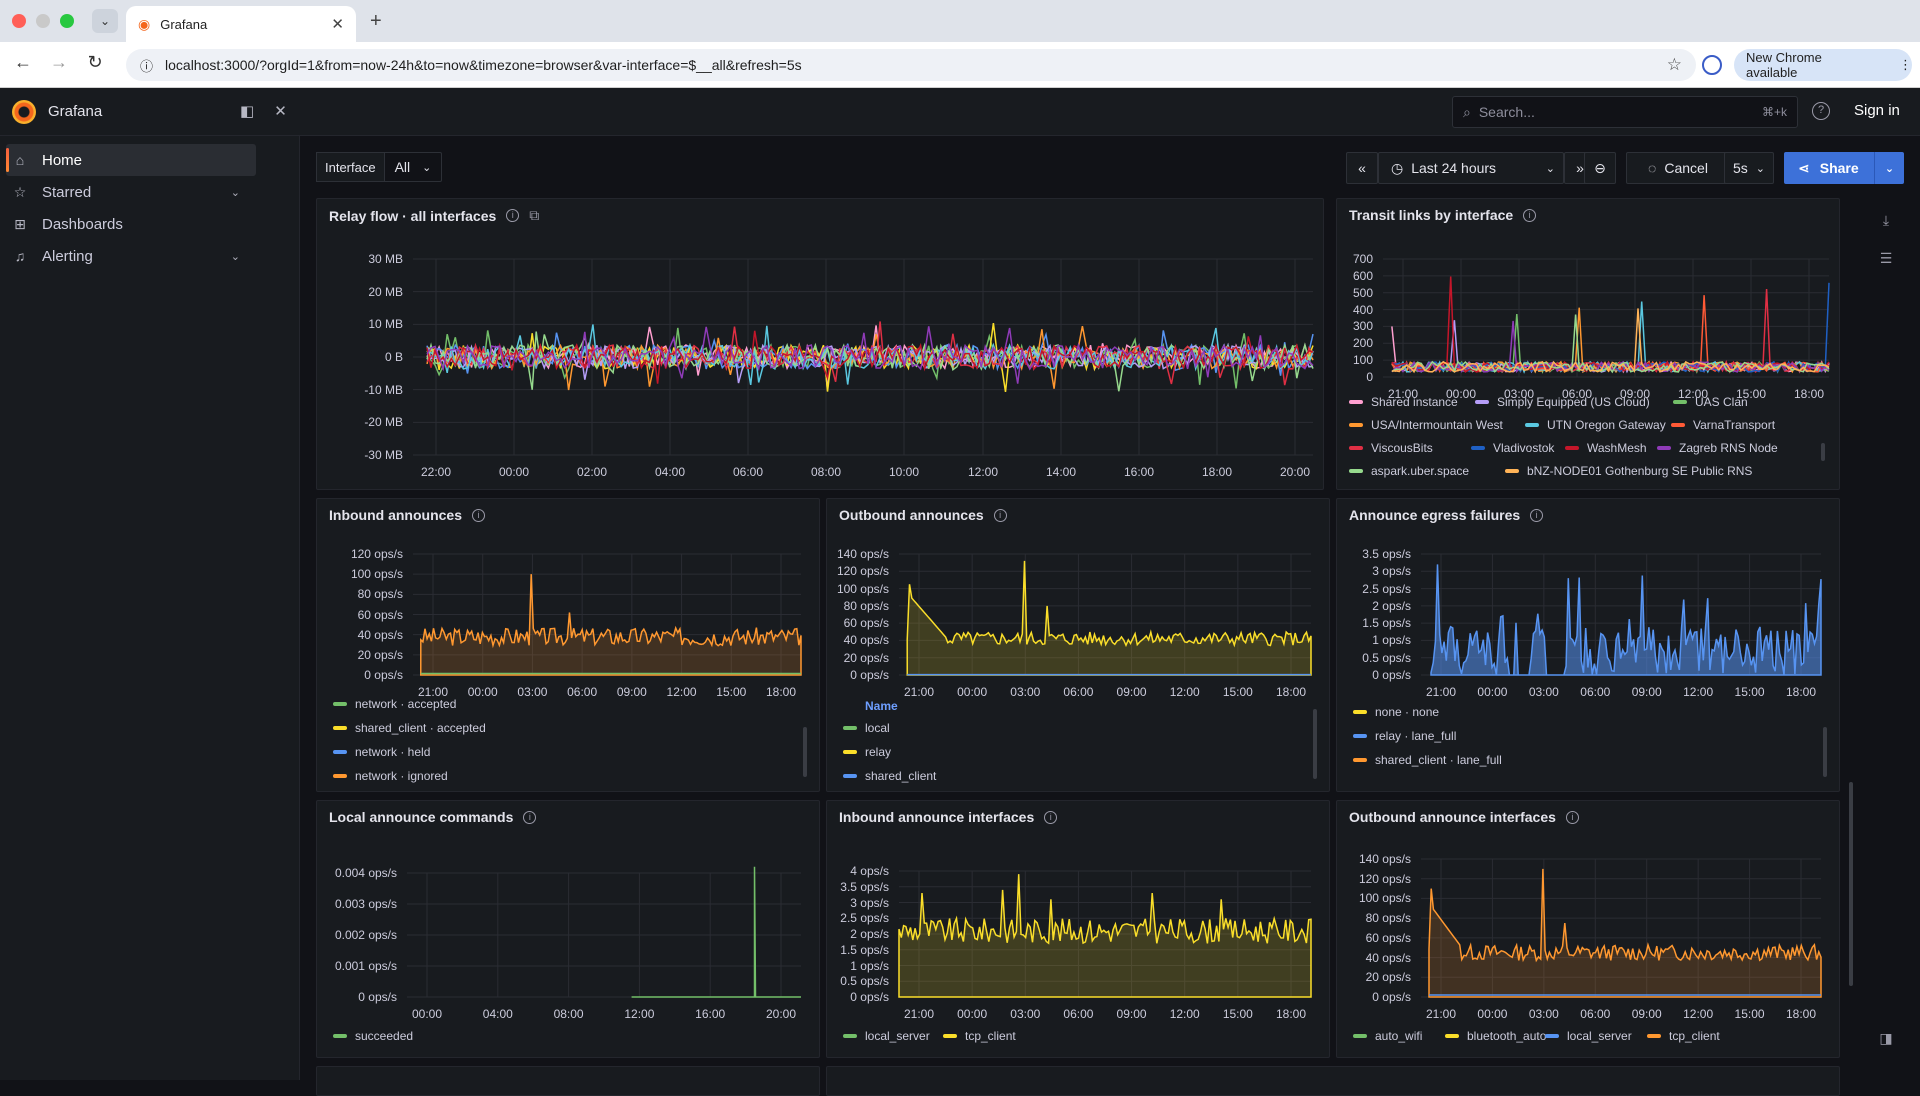  Describe the element at coordinates (1471, 168) in the screenshot. I see `time-range-picker: ◷ Last 24 hours ⌄` at that location.